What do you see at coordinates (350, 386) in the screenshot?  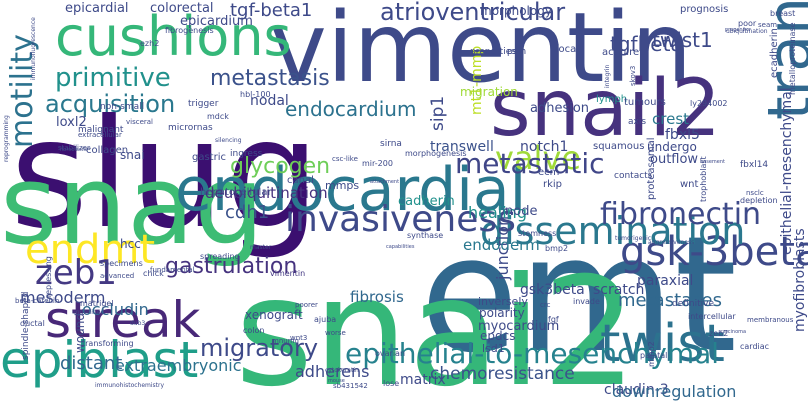 I see `word: sb431542` at bounding box center [350, 386].